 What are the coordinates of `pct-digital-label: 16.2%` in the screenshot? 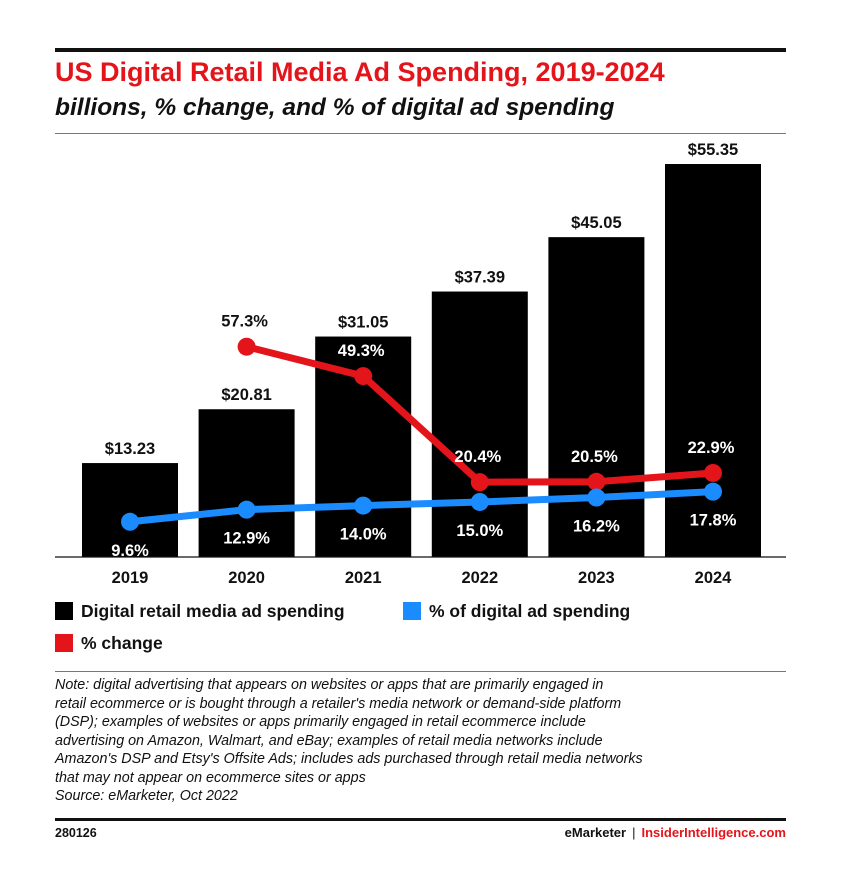 It's located at (596, 527).